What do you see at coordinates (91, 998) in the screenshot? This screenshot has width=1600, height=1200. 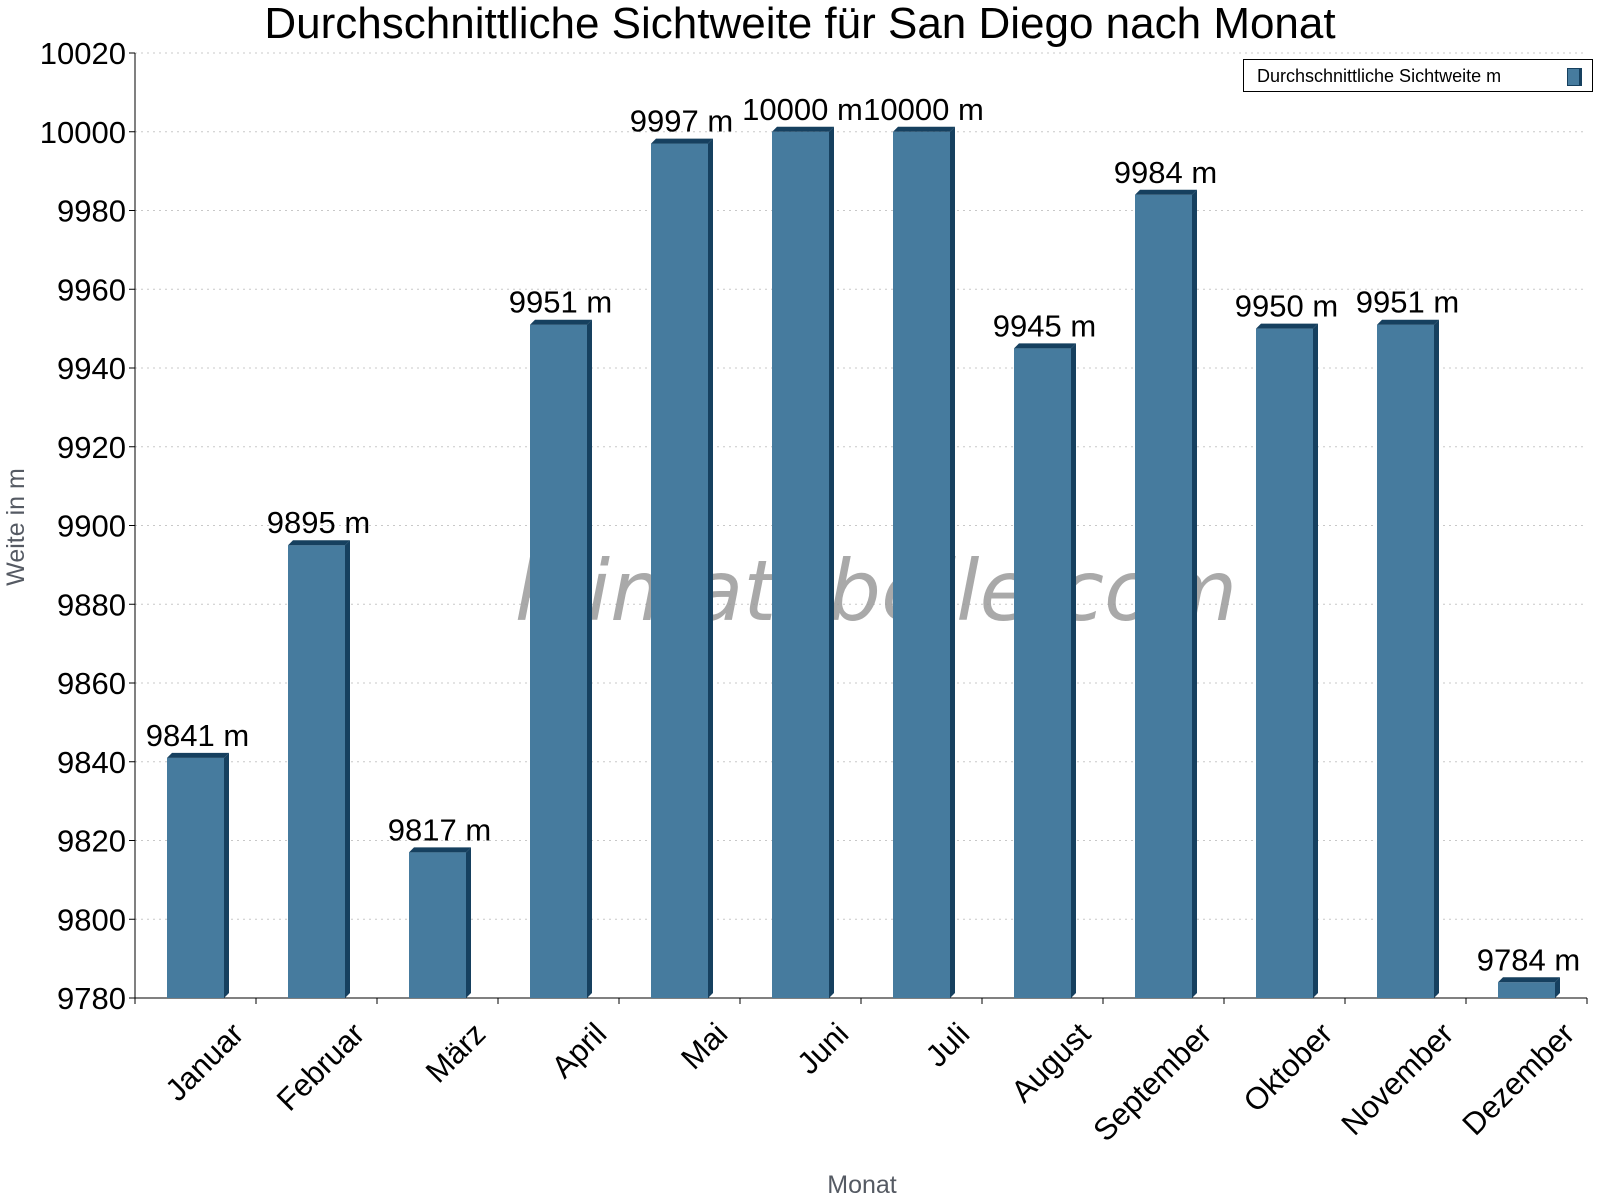 I see `y-tick-label: 9780` at bounding box center [91, 998].